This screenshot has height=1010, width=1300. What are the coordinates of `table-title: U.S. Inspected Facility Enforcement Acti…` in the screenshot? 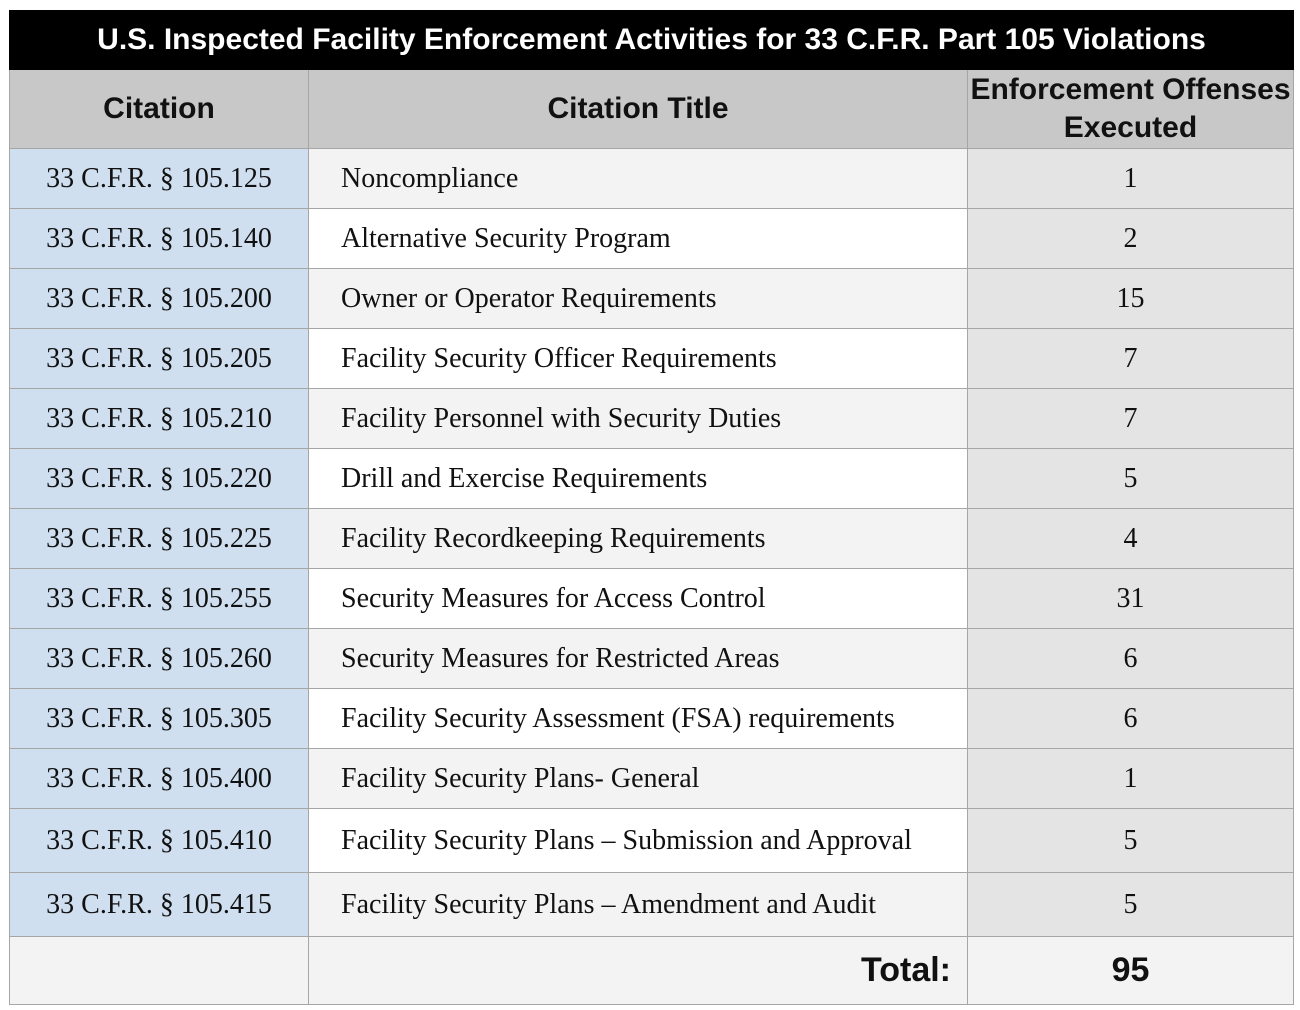 It's located at (651, 40).